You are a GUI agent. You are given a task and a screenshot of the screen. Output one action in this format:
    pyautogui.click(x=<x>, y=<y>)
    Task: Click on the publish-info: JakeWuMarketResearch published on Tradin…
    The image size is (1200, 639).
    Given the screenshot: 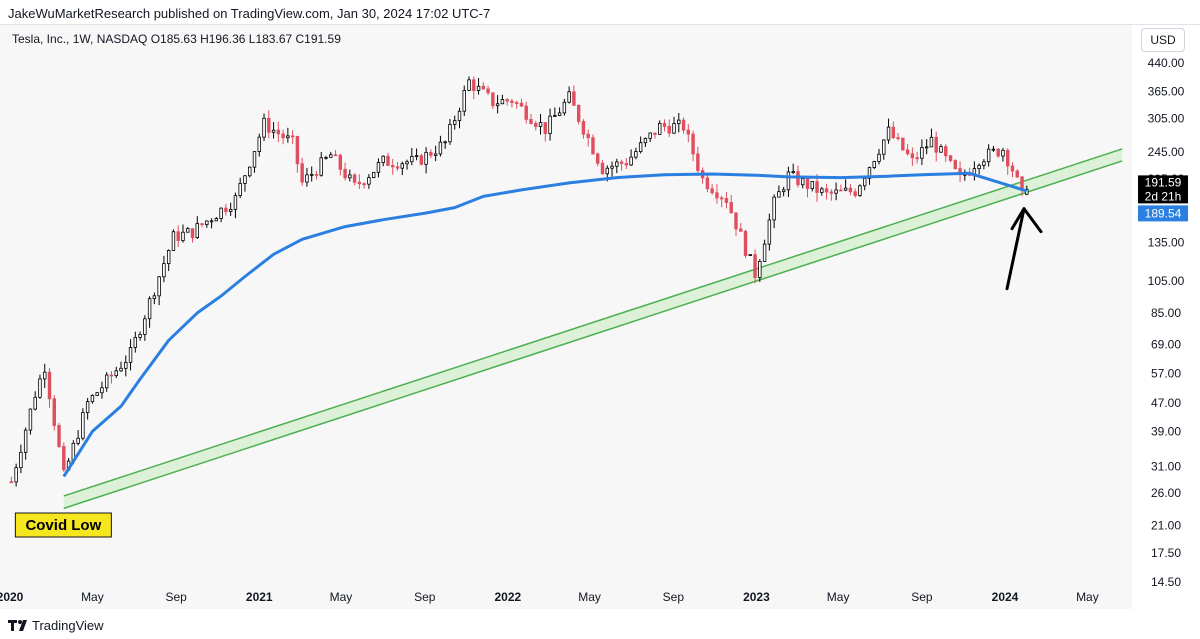 What is the action you would take?
    pyautogui.click(x=249, y=13)
    